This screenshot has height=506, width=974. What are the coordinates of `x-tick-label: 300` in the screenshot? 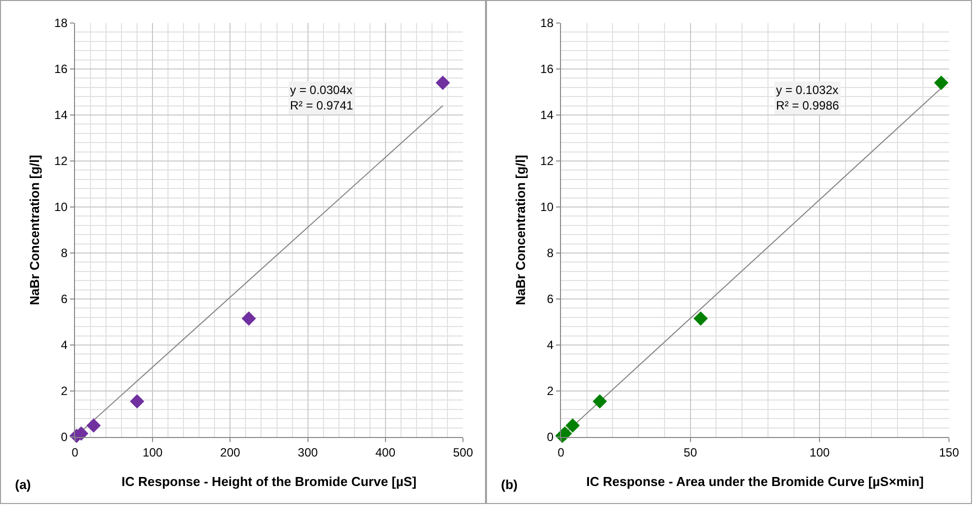 It's located at (308, 452).